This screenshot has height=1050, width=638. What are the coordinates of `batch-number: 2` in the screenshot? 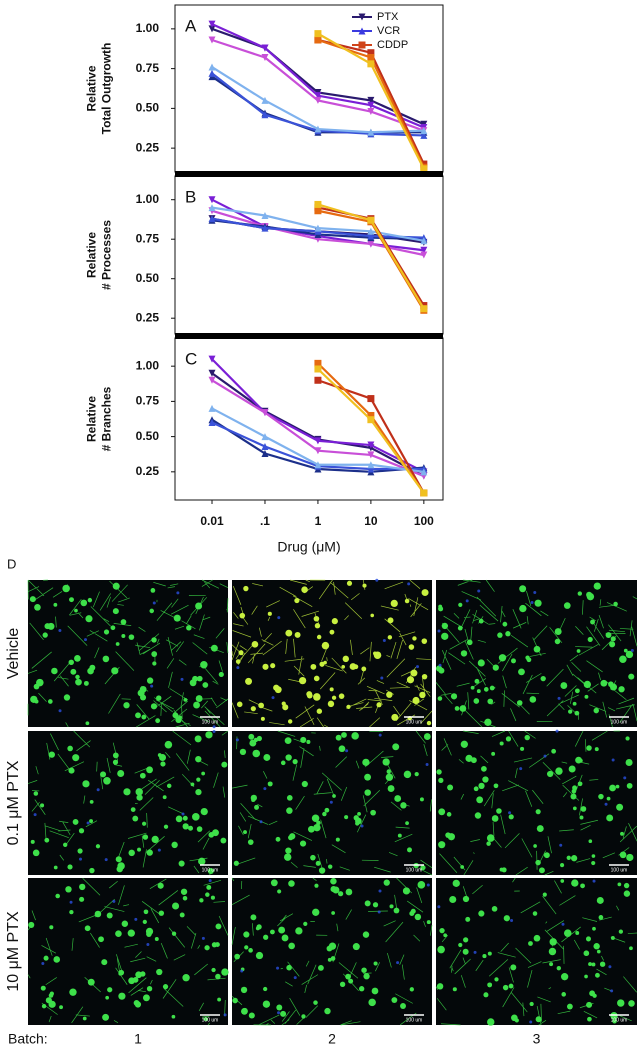 It's located at (332, 1039).